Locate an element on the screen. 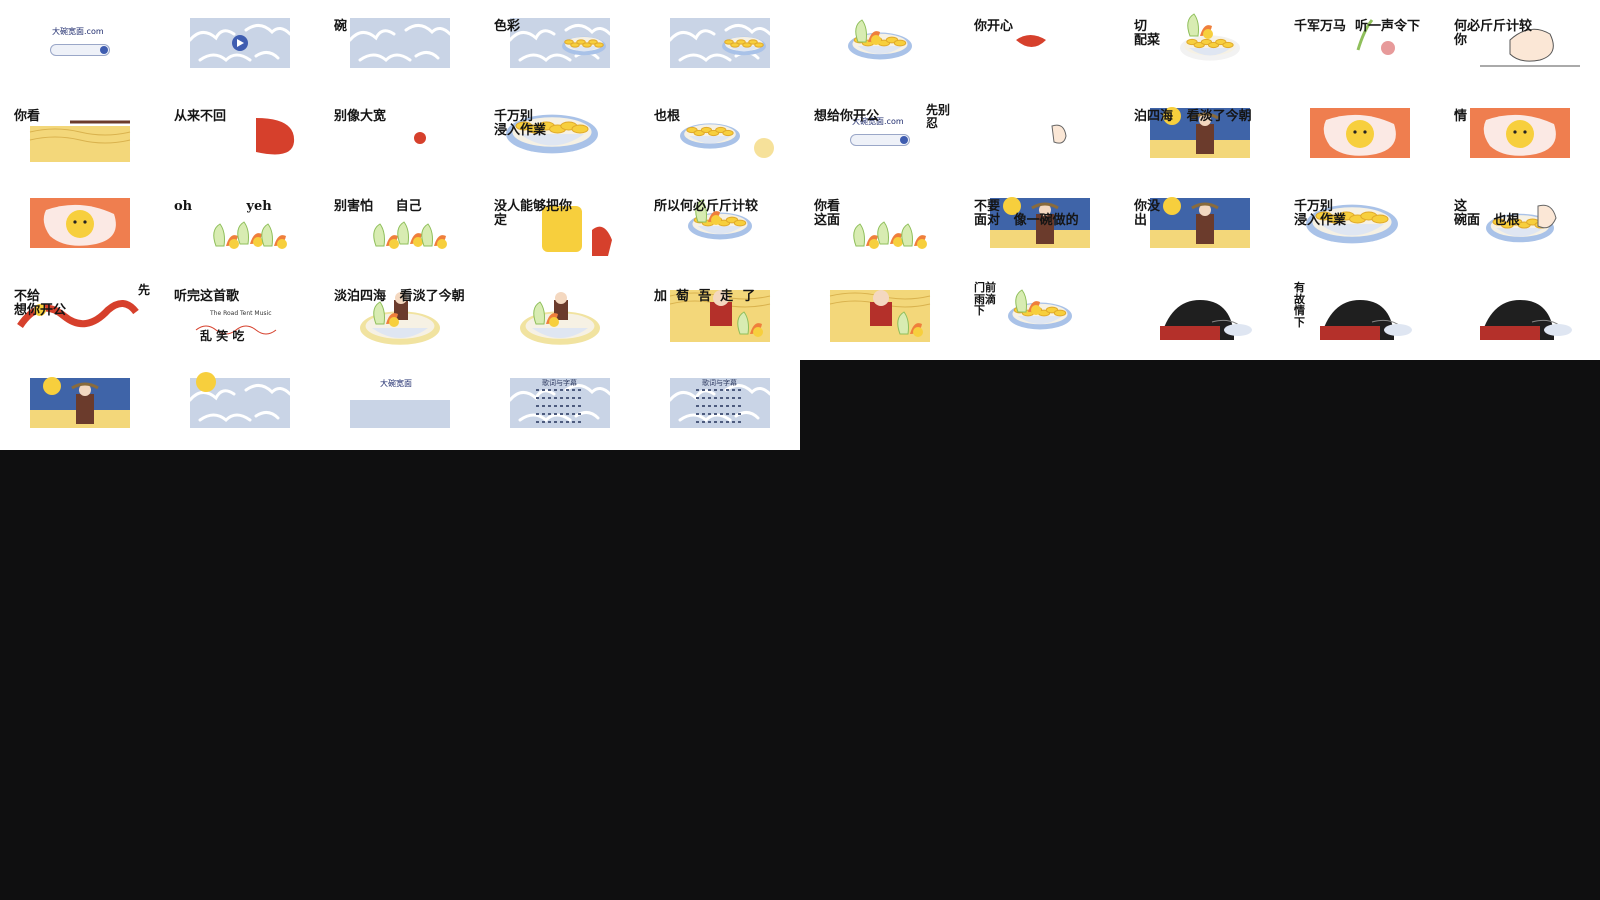  video-frame-thumbnail: 不给 想你开公 先 is located at coordinates (80, 315).